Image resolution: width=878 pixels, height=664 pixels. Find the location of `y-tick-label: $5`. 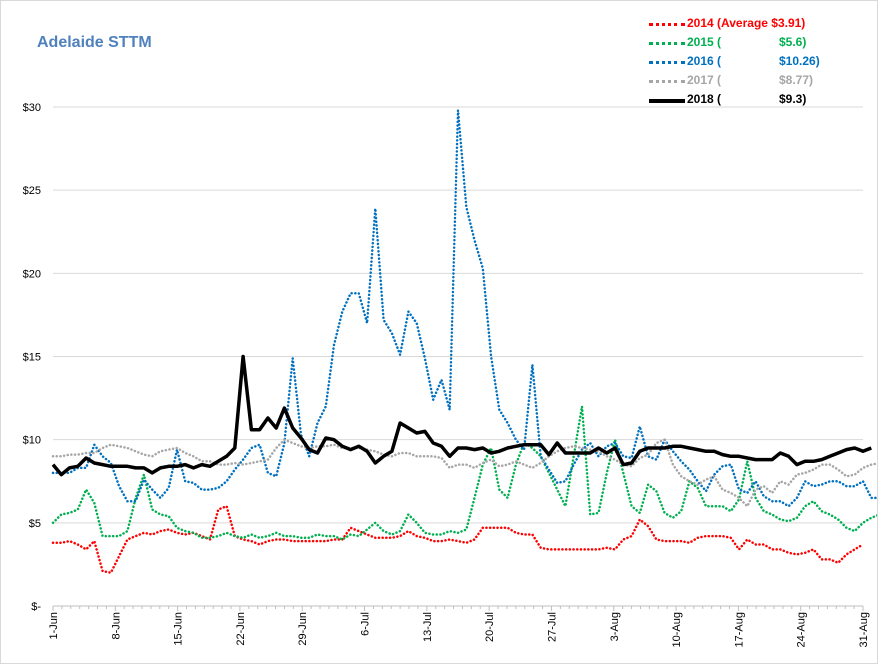

y-tick-label: $5 is located at coordinates (35, 524).